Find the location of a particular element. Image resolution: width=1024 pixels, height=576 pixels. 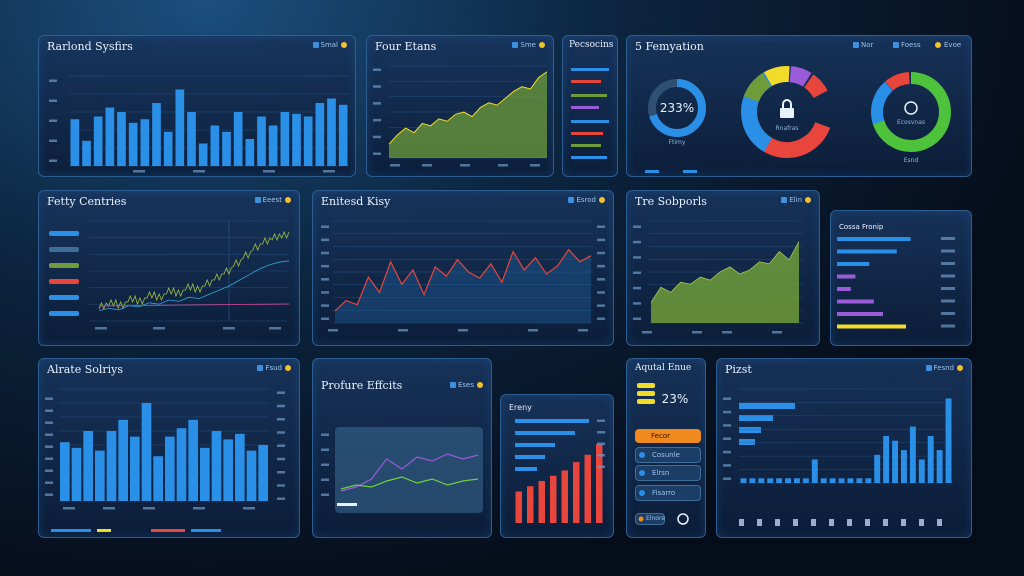

panel-line-trend: Fetty Centries Eeest is located at coordinates (169, 268).